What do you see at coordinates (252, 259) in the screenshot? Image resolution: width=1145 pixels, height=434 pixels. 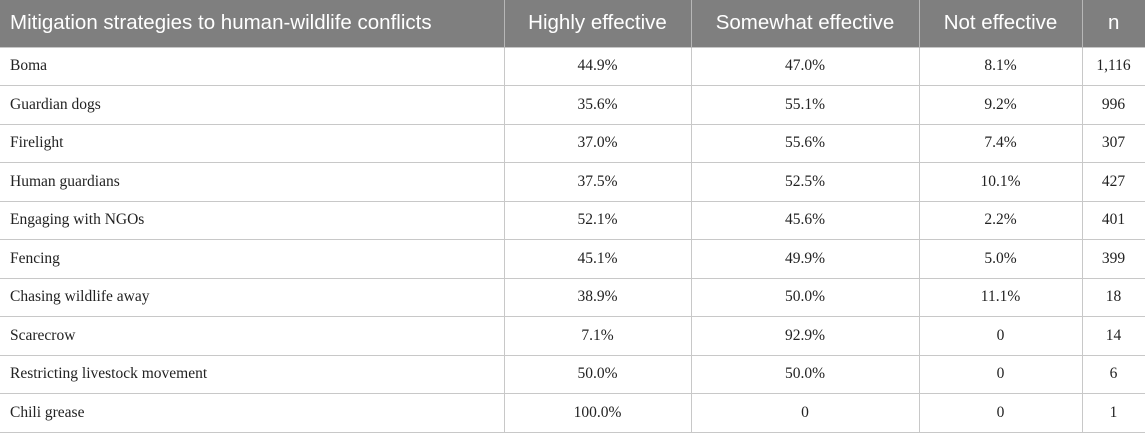 I see `cell-strategy: Fencing` at bounding box center [252, 259].